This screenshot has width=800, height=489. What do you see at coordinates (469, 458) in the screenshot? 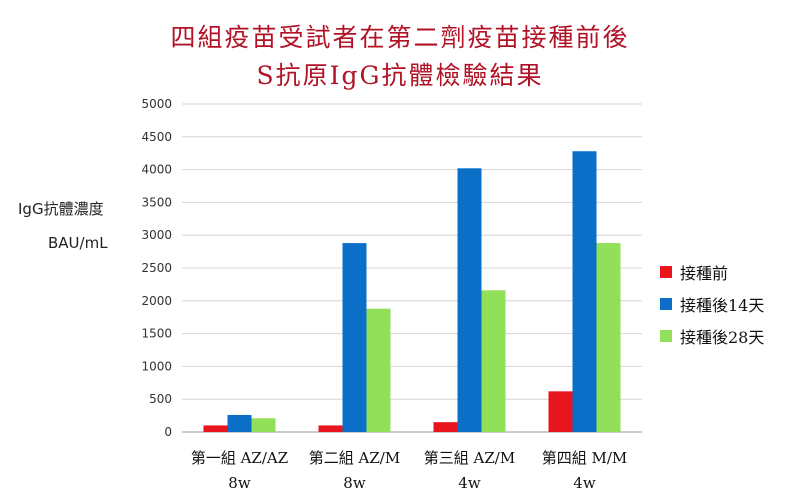
I see `x-tick-label: 第三組 AZ/M` at bounding box center [469, 458].